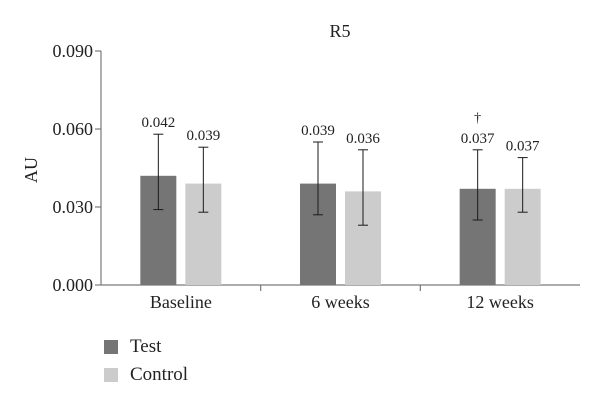 This screenshot has height=401, width=600. Describe the element at coordinates (111, 347) in the screenshot. I see `legend-swatch-test` at that location.